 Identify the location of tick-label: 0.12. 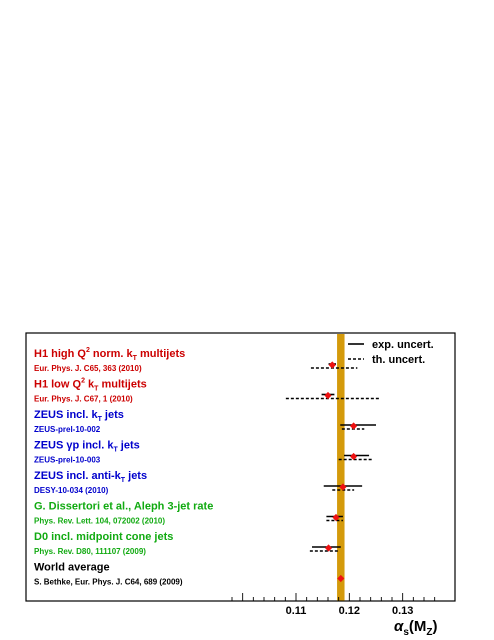
(349, 611).